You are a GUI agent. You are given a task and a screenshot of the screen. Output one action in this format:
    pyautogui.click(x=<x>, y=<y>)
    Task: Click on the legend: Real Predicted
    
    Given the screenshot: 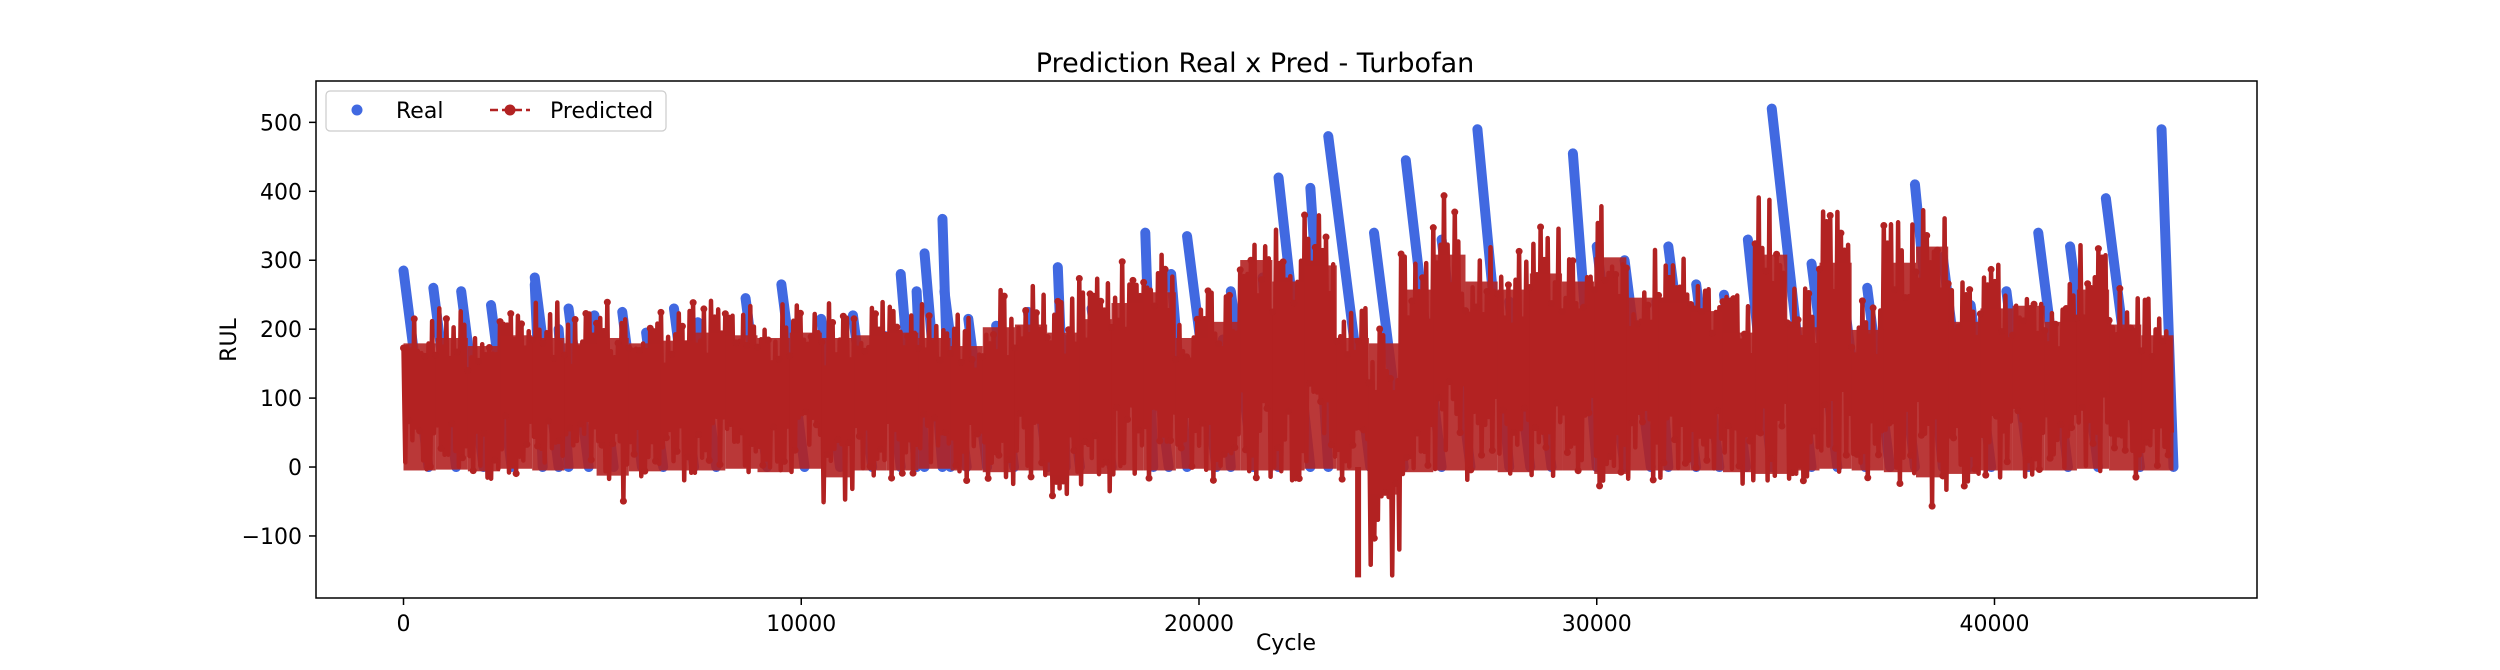 What is the action you would take?
    pyautogui.click(x=496, y=111)
    